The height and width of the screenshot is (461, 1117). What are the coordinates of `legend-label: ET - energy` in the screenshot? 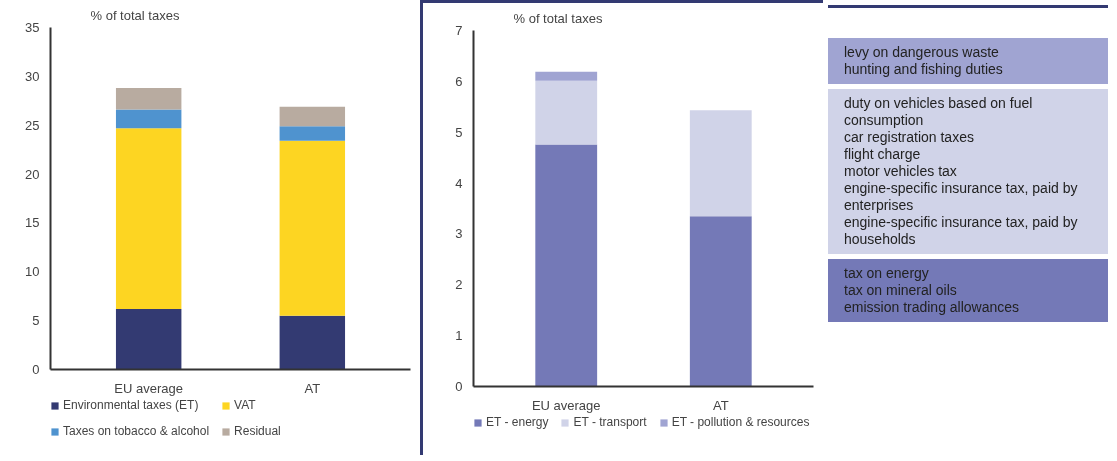 It's located at (517, 422).